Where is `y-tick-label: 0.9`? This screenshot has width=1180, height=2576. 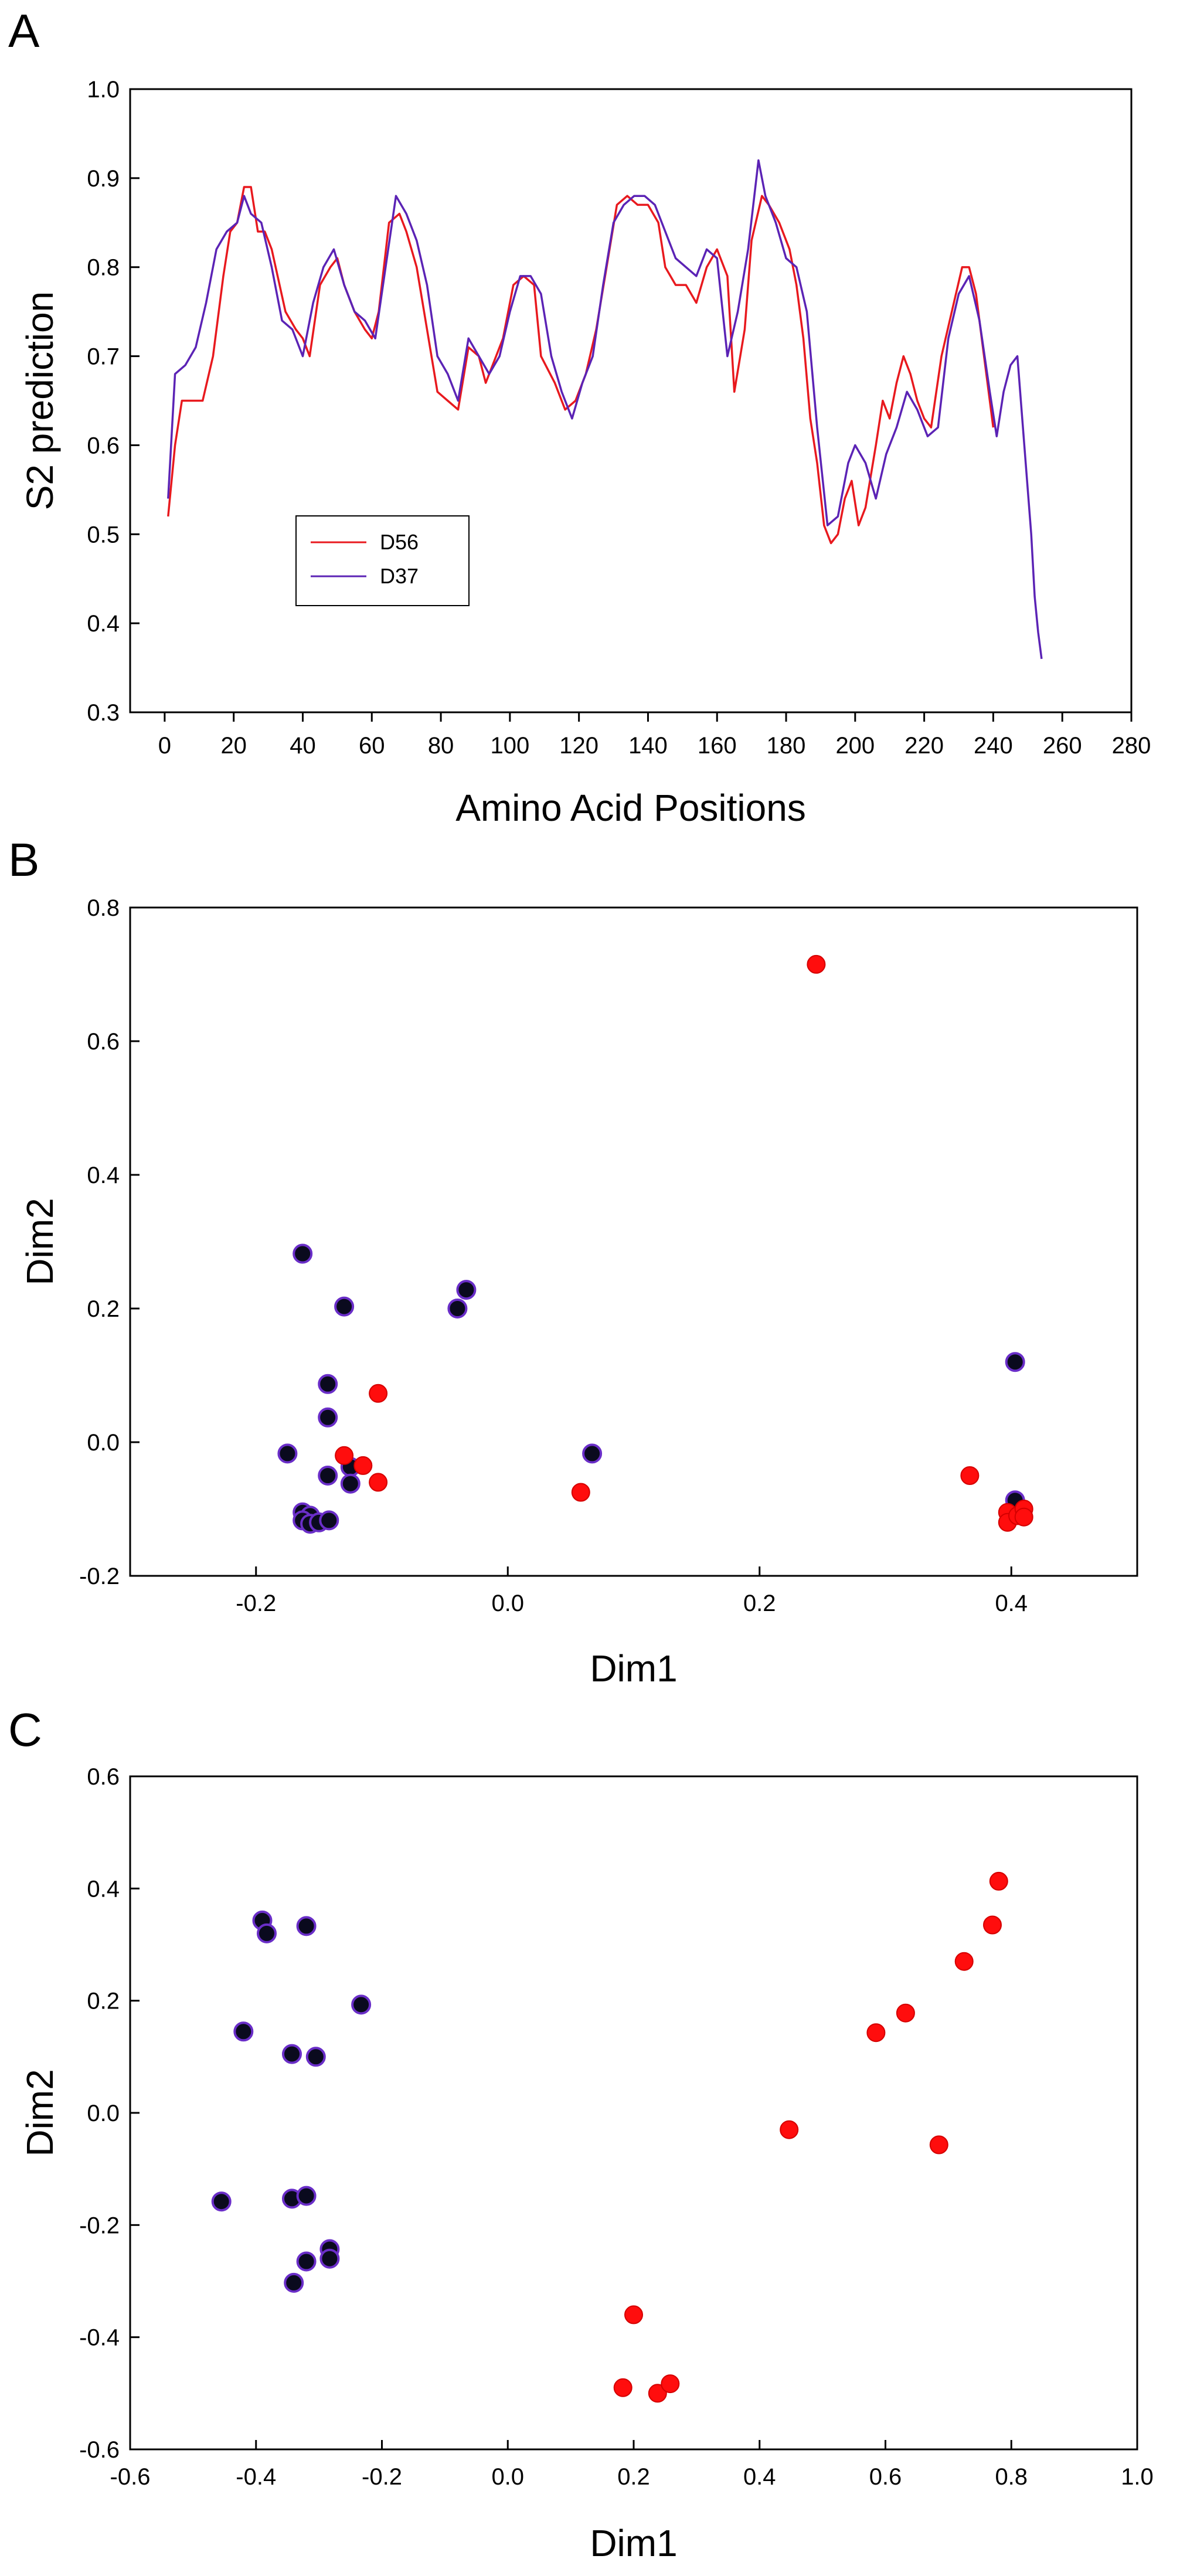 y-tick-label: 0.9 is located at coordinates (103, 179).